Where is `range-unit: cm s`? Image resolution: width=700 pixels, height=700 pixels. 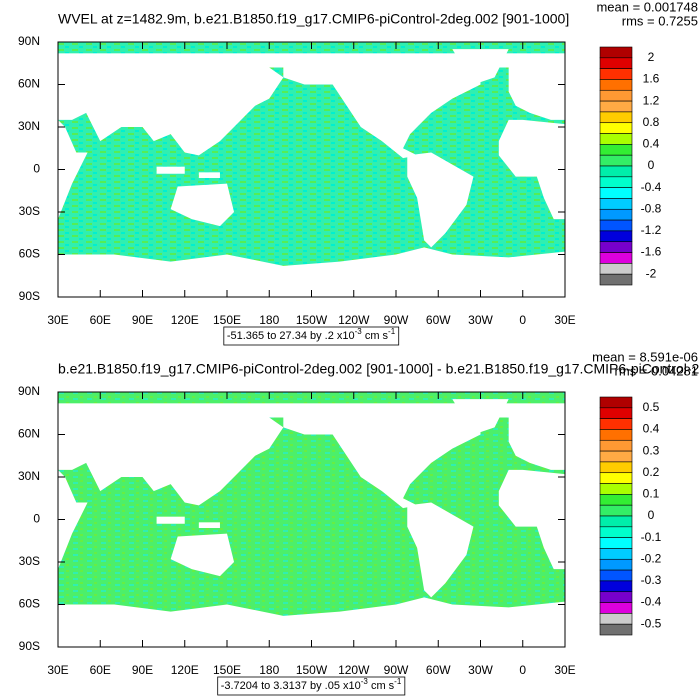
range-unit: cm s is located at coordinates (375, 336).